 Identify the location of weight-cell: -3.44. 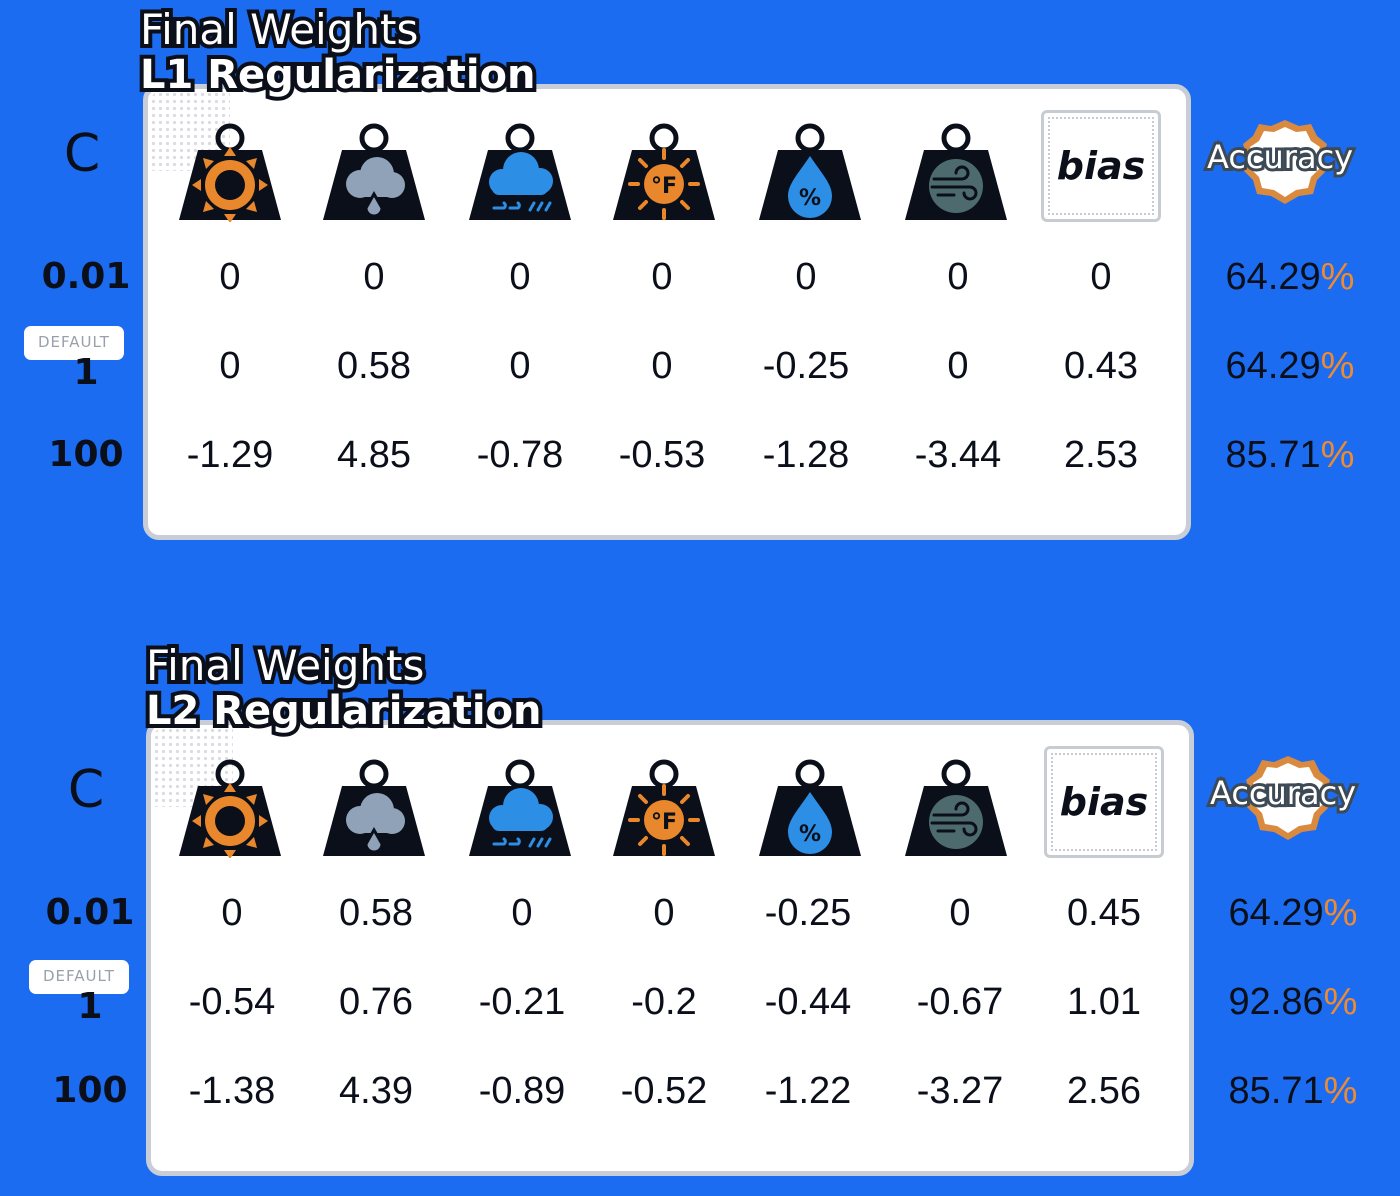
(958, 455).